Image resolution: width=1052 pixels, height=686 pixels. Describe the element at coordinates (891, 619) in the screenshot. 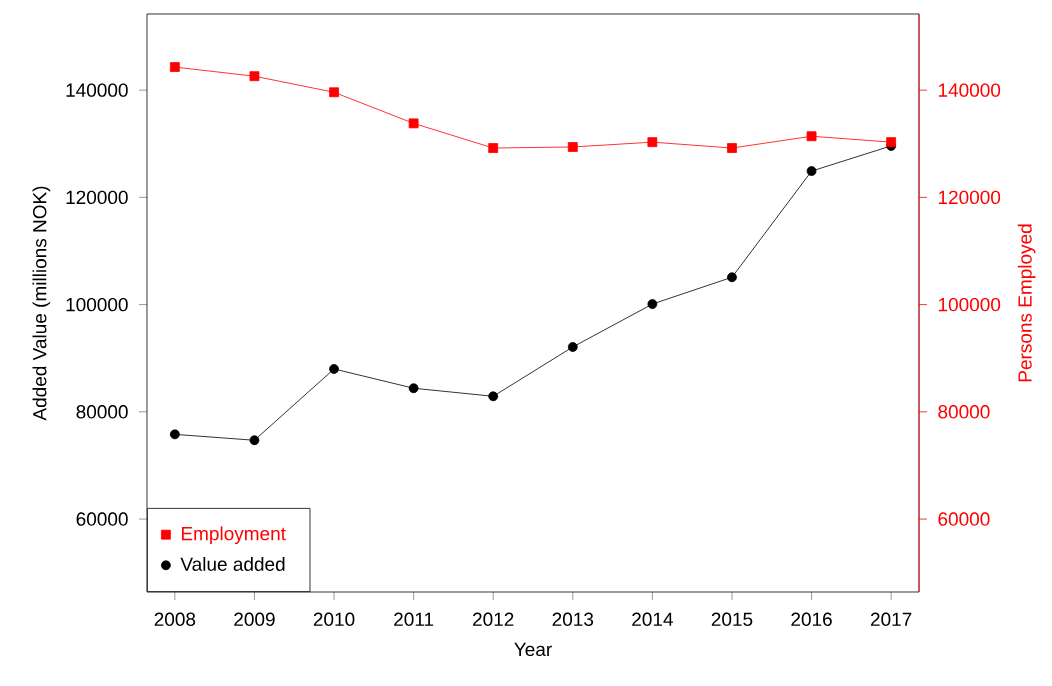

I see `x-tick-label: 2017` at that location.